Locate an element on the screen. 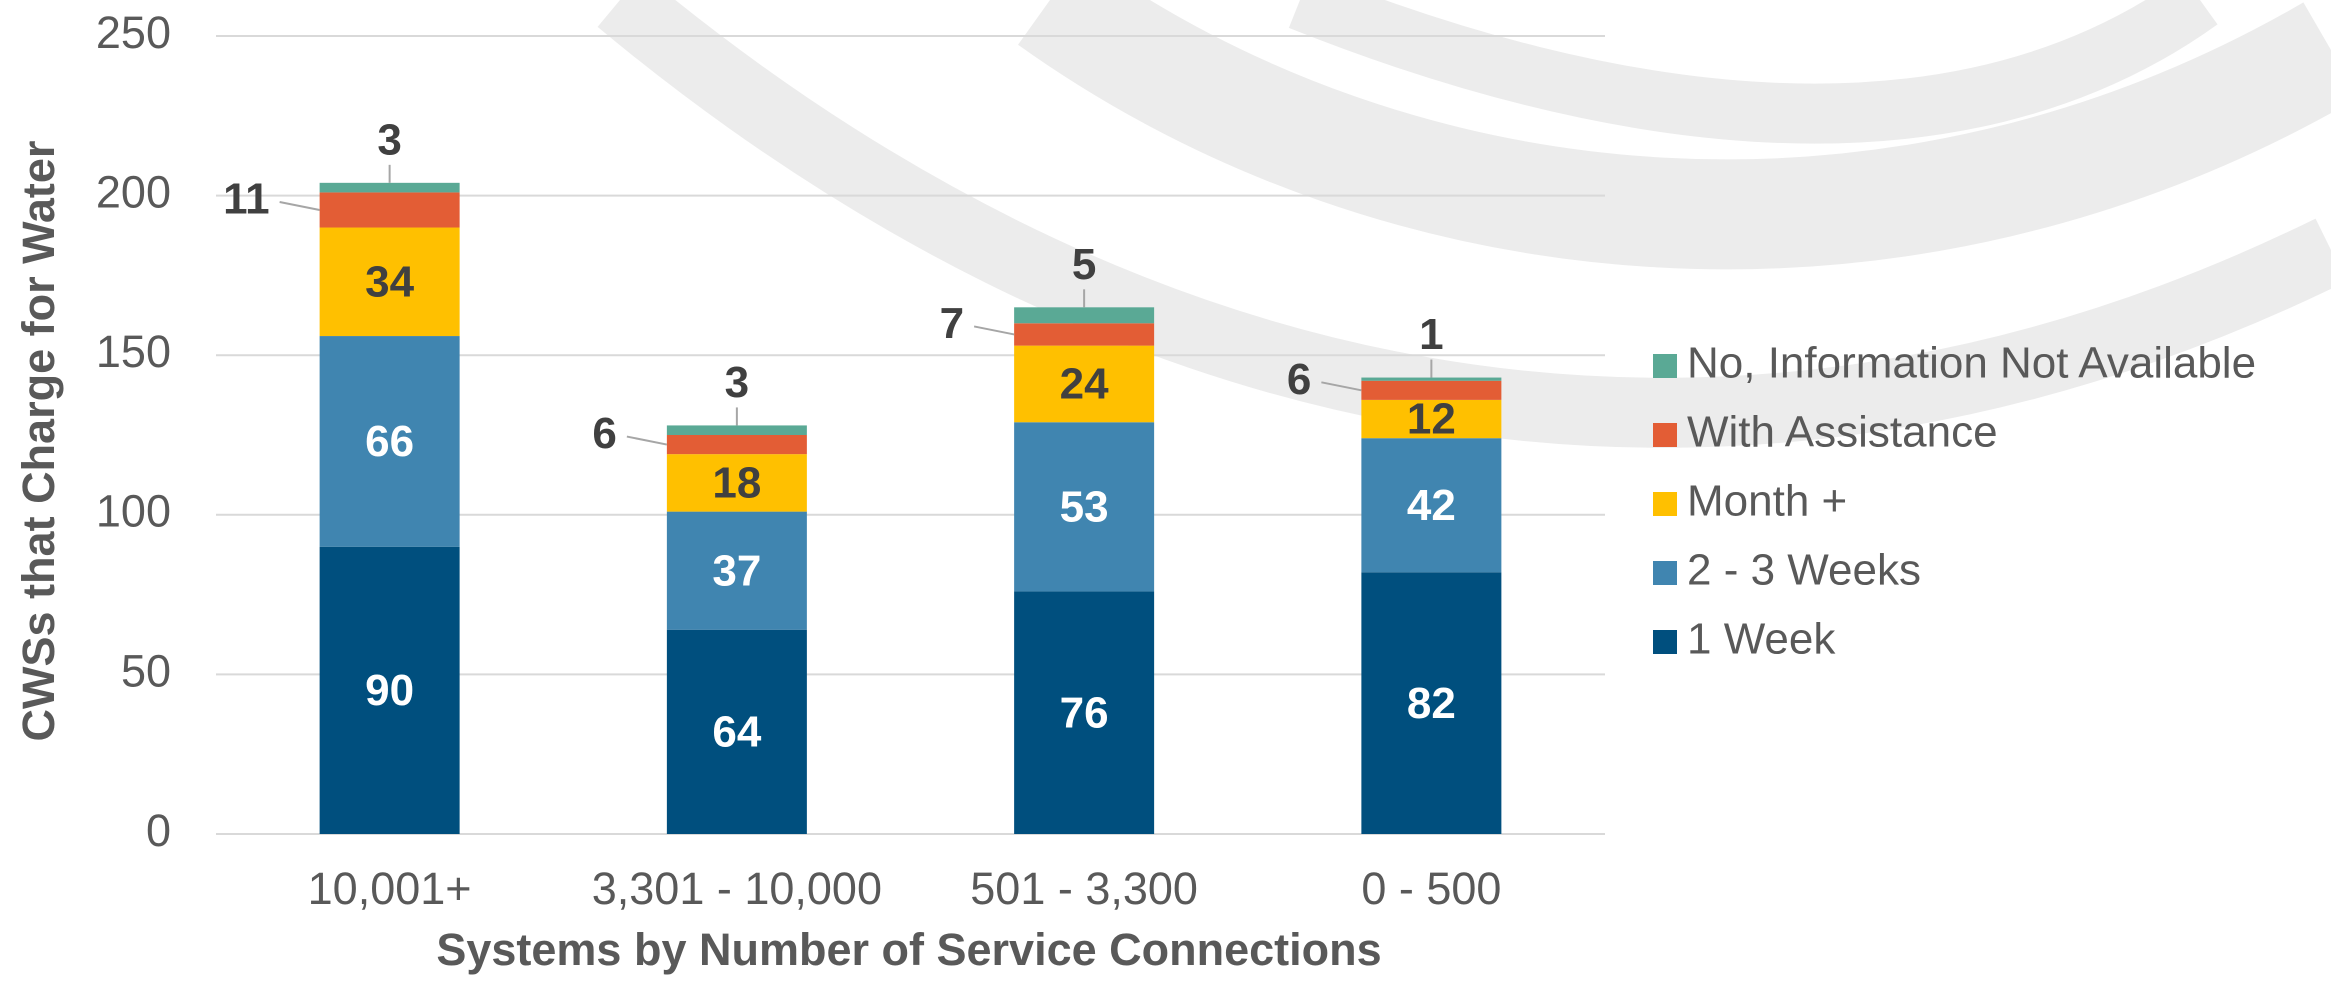  value-label: 24 is located at coordinates (1084, 384).